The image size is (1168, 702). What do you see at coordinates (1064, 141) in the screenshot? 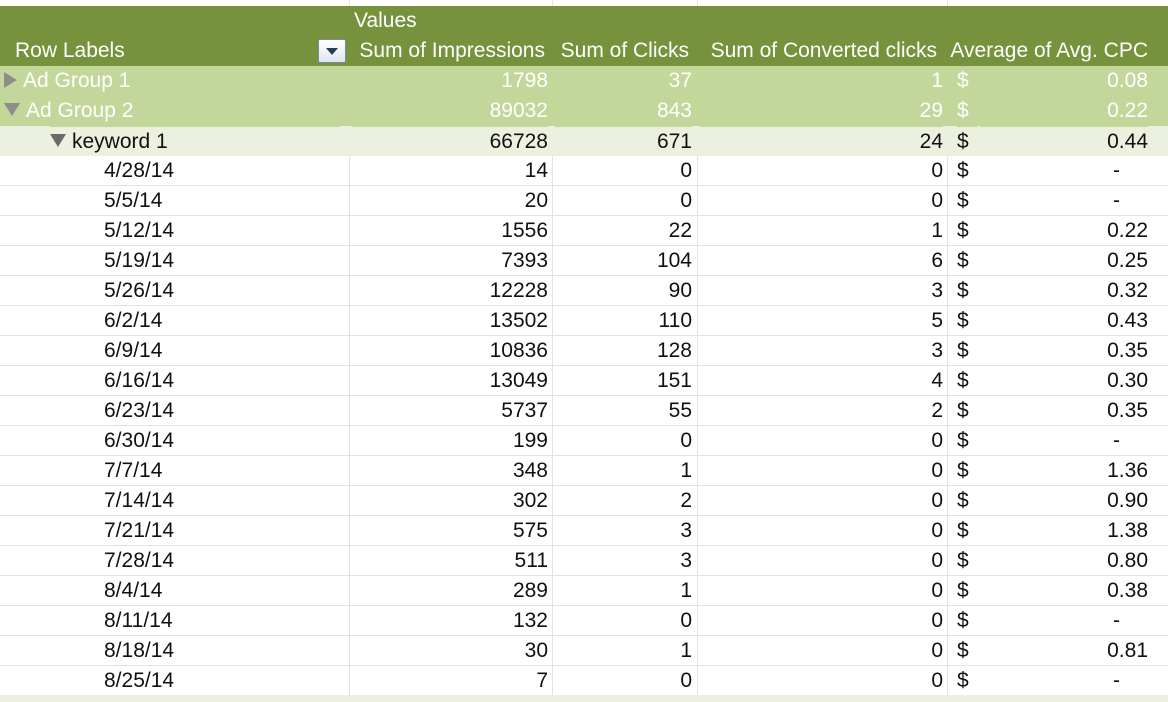
I see `avg-cpc-cell: 0.44` at bounding box center [1064, 141].